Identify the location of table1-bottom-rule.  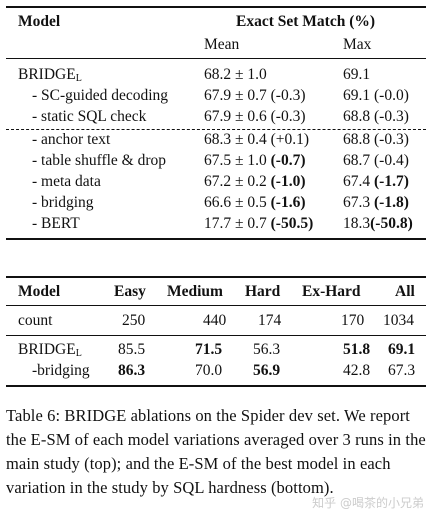
(216, 239).